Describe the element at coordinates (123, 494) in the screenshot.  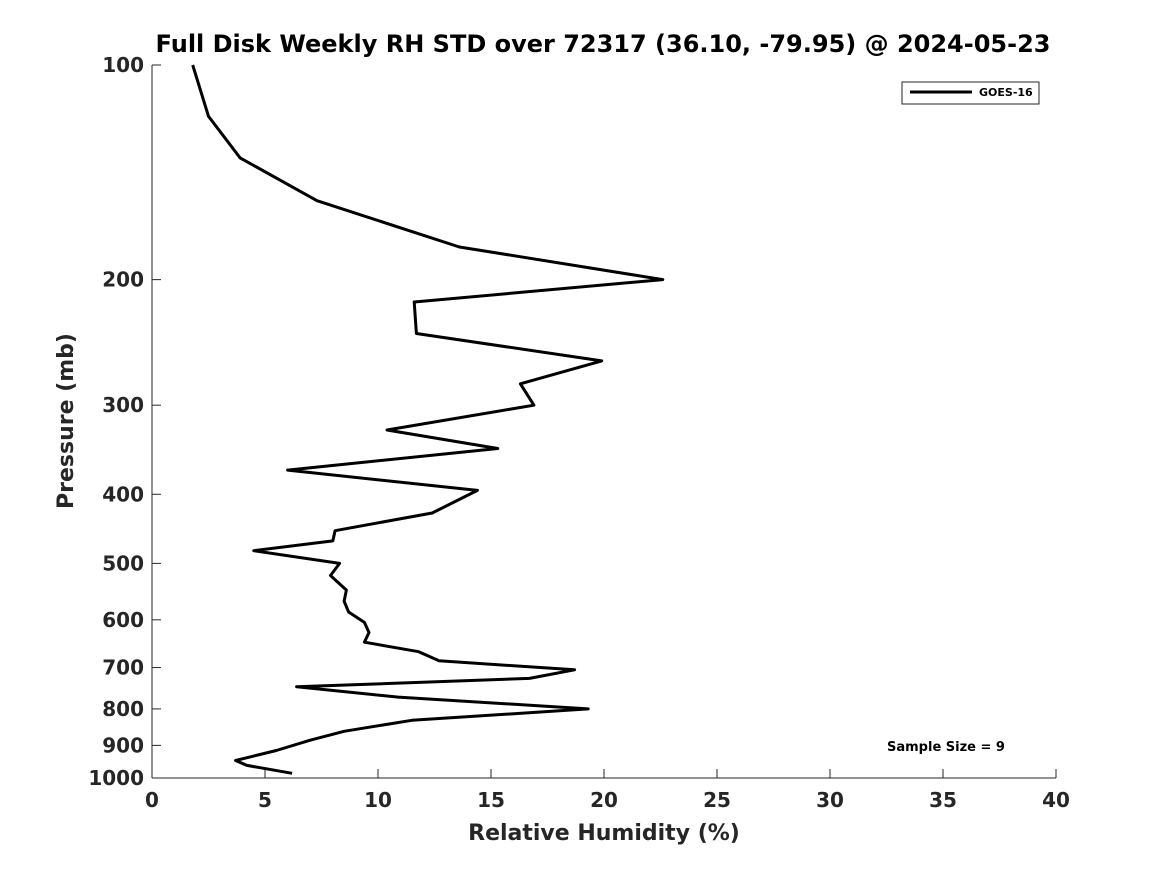
I see `y-tick-label: 400` at that location.